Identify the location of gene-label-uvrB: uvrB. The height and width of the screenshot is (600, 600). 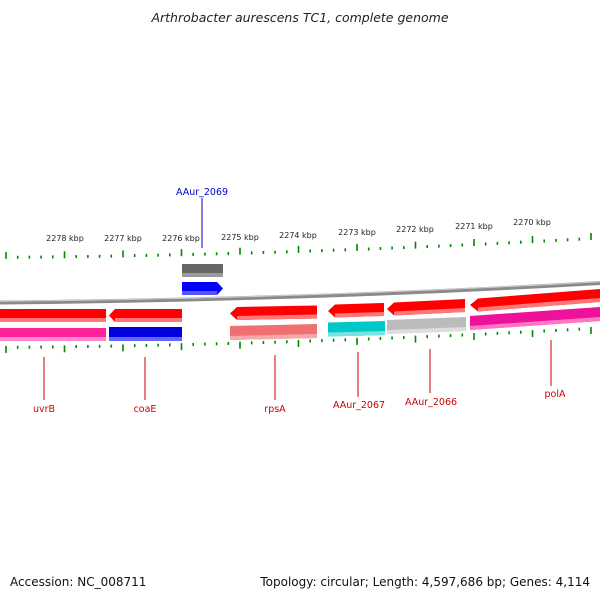
(44, 409).